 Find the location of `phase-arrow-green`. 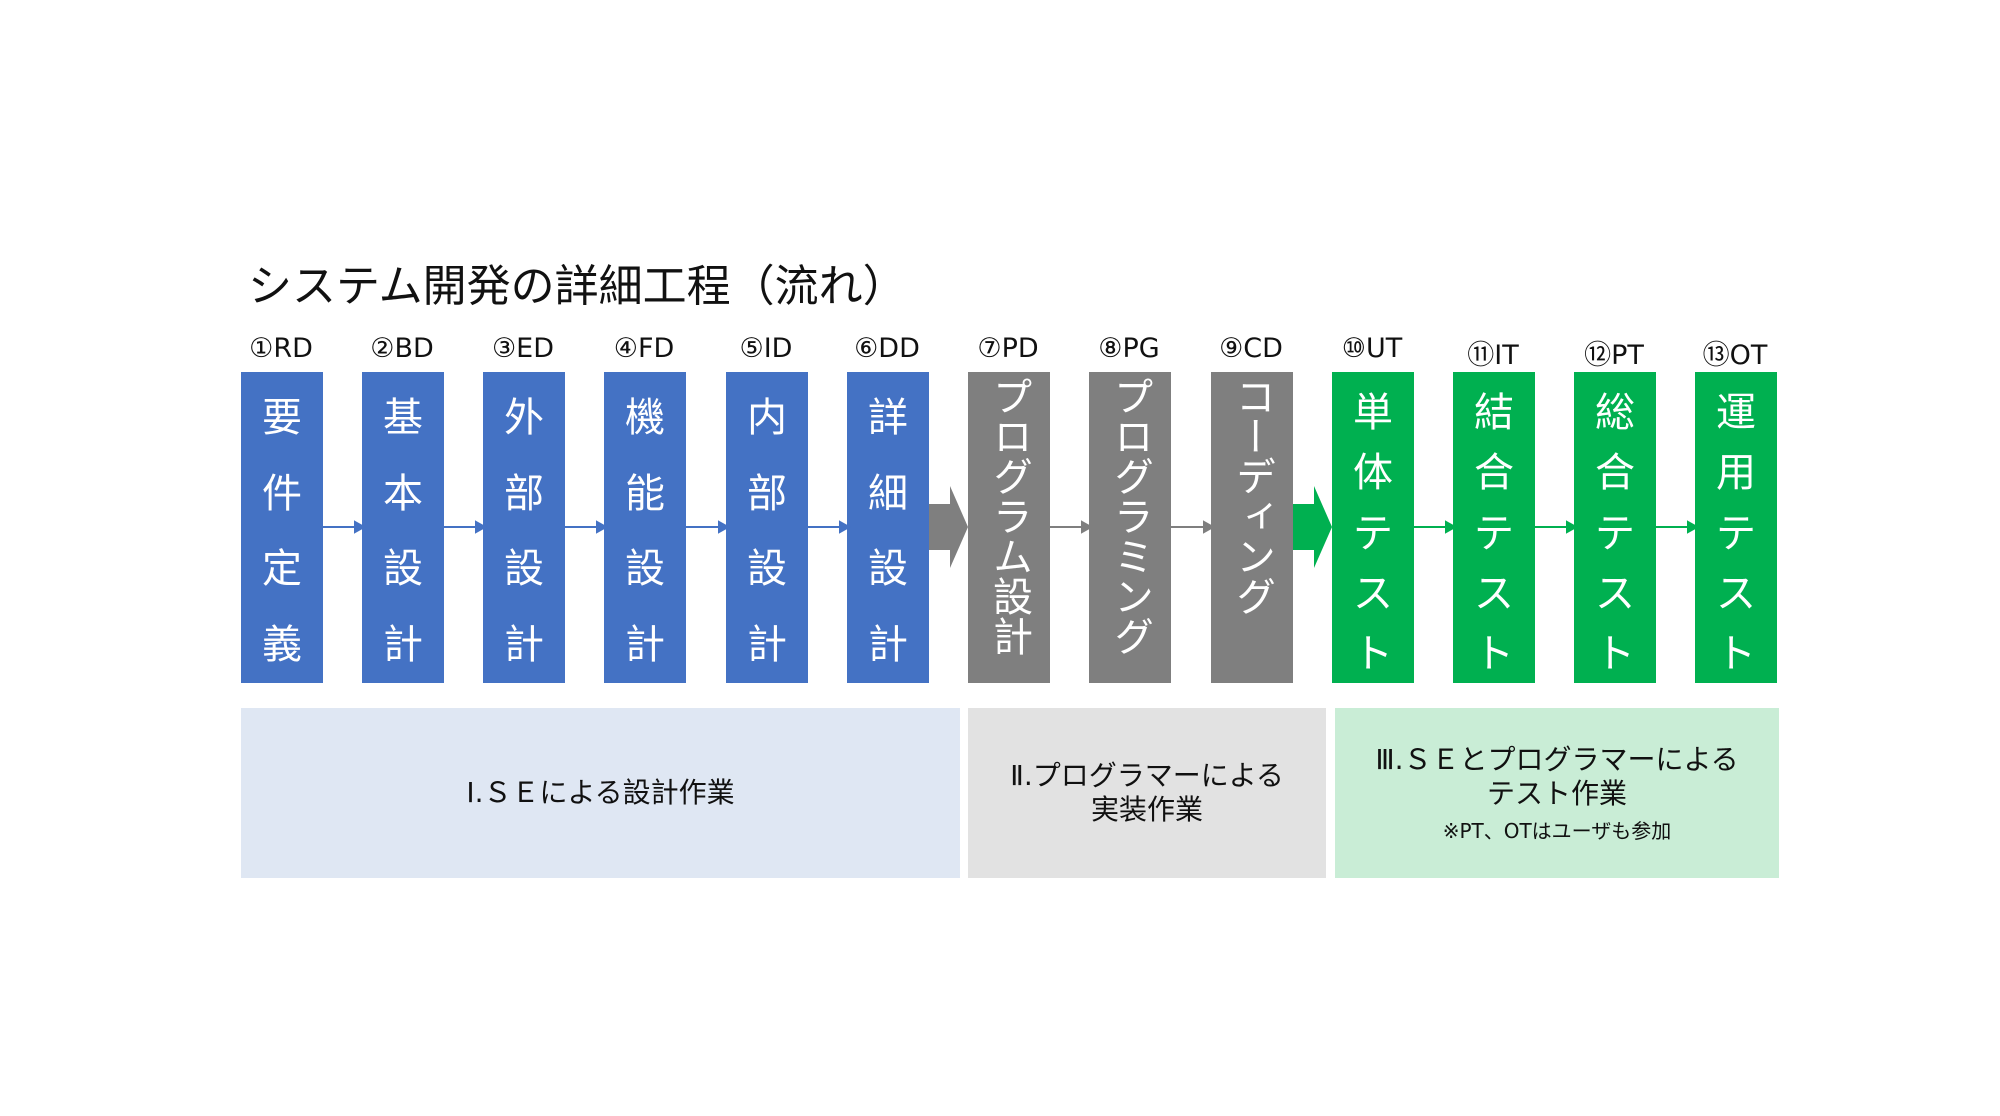

phase-arrow-green is located at coordinates (1312, 527).